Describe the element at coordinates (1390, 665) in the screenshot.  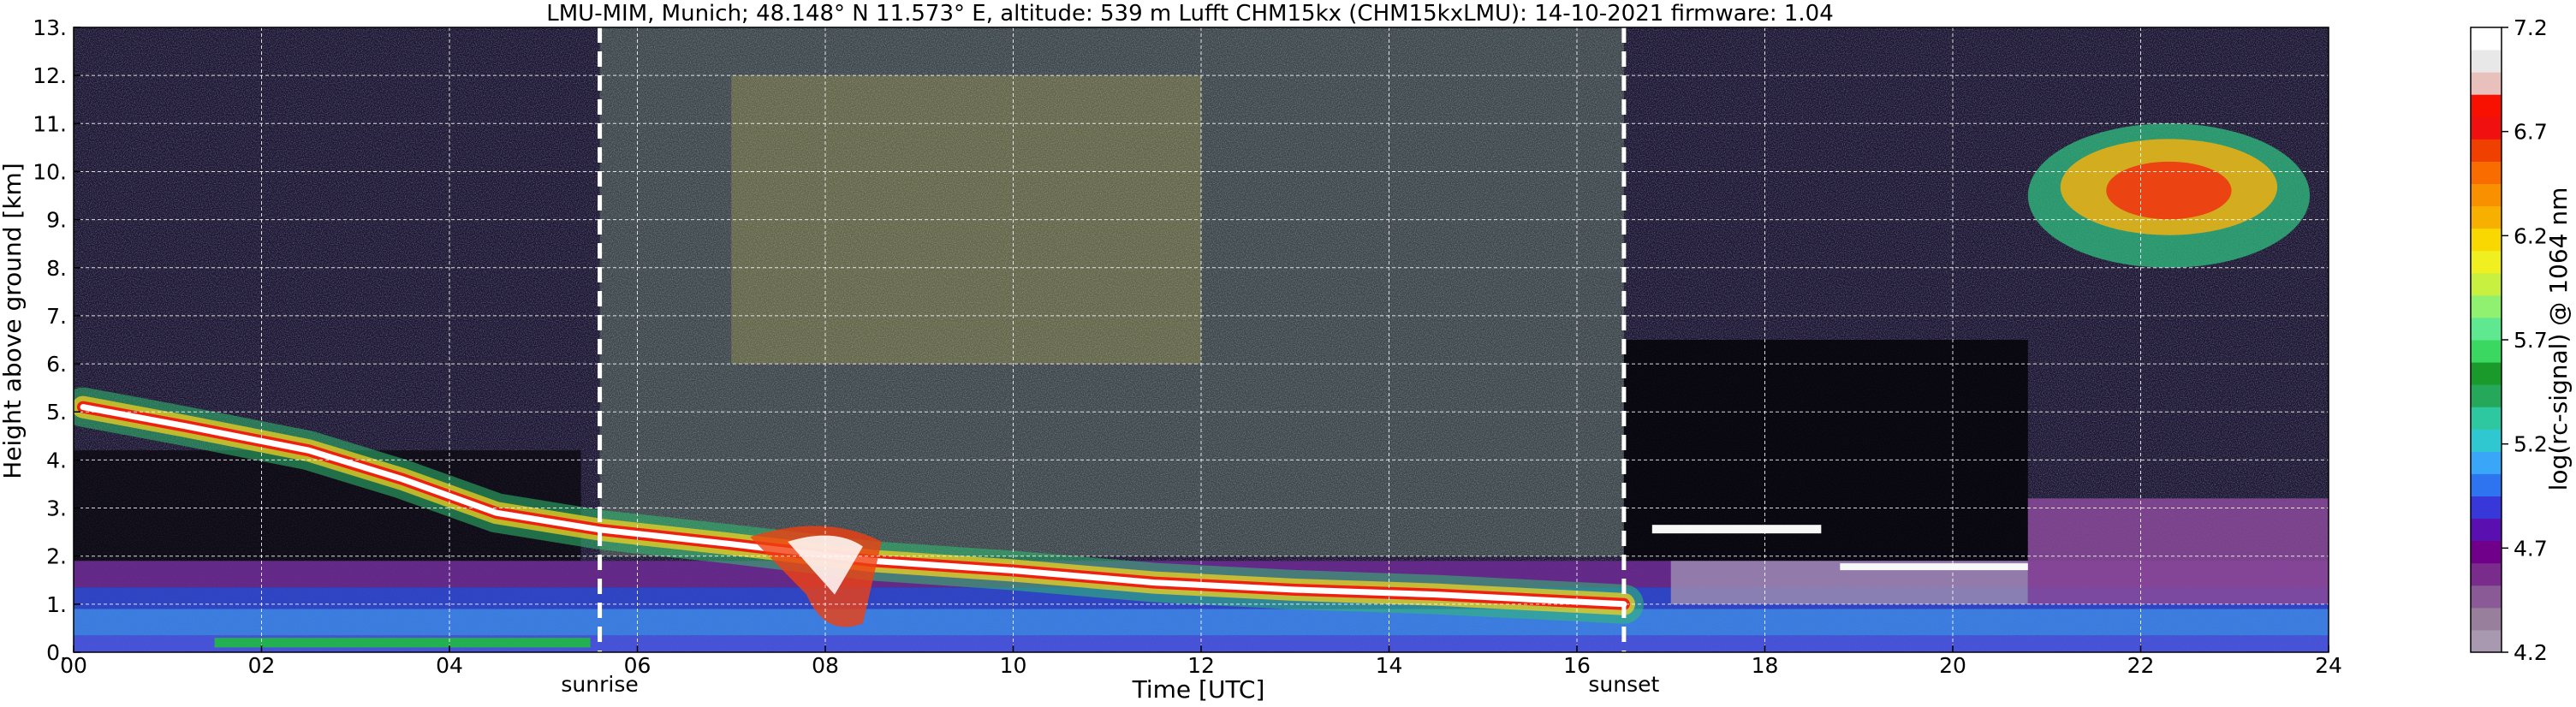
I see `x-tick-label: 14` at that location.